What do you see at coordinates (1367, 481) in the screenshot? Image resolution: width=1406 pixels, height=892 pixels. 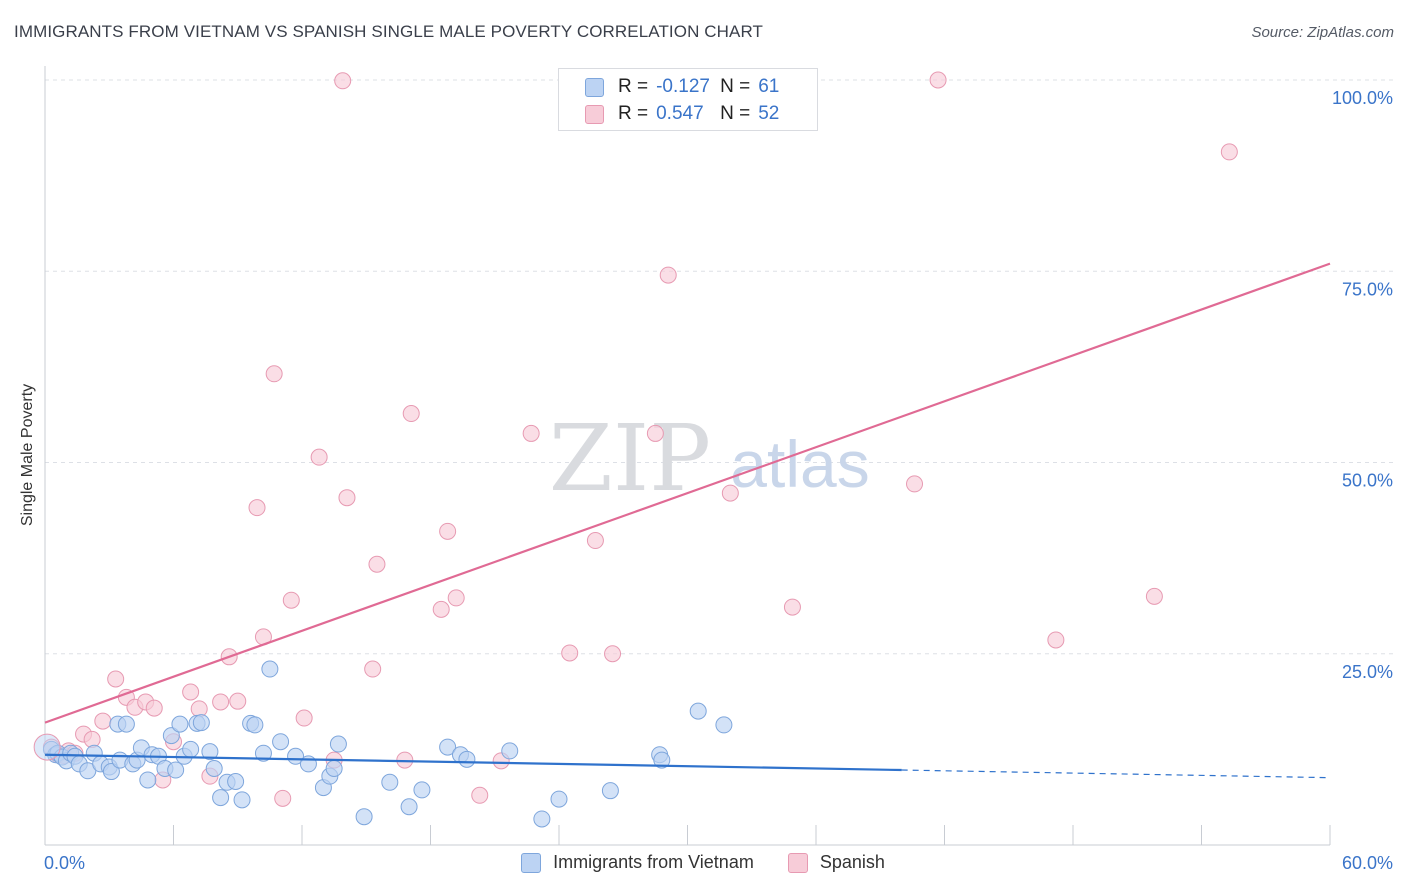 I see `y-tick-label: 50.0%` at bounding box center [1367, 481].